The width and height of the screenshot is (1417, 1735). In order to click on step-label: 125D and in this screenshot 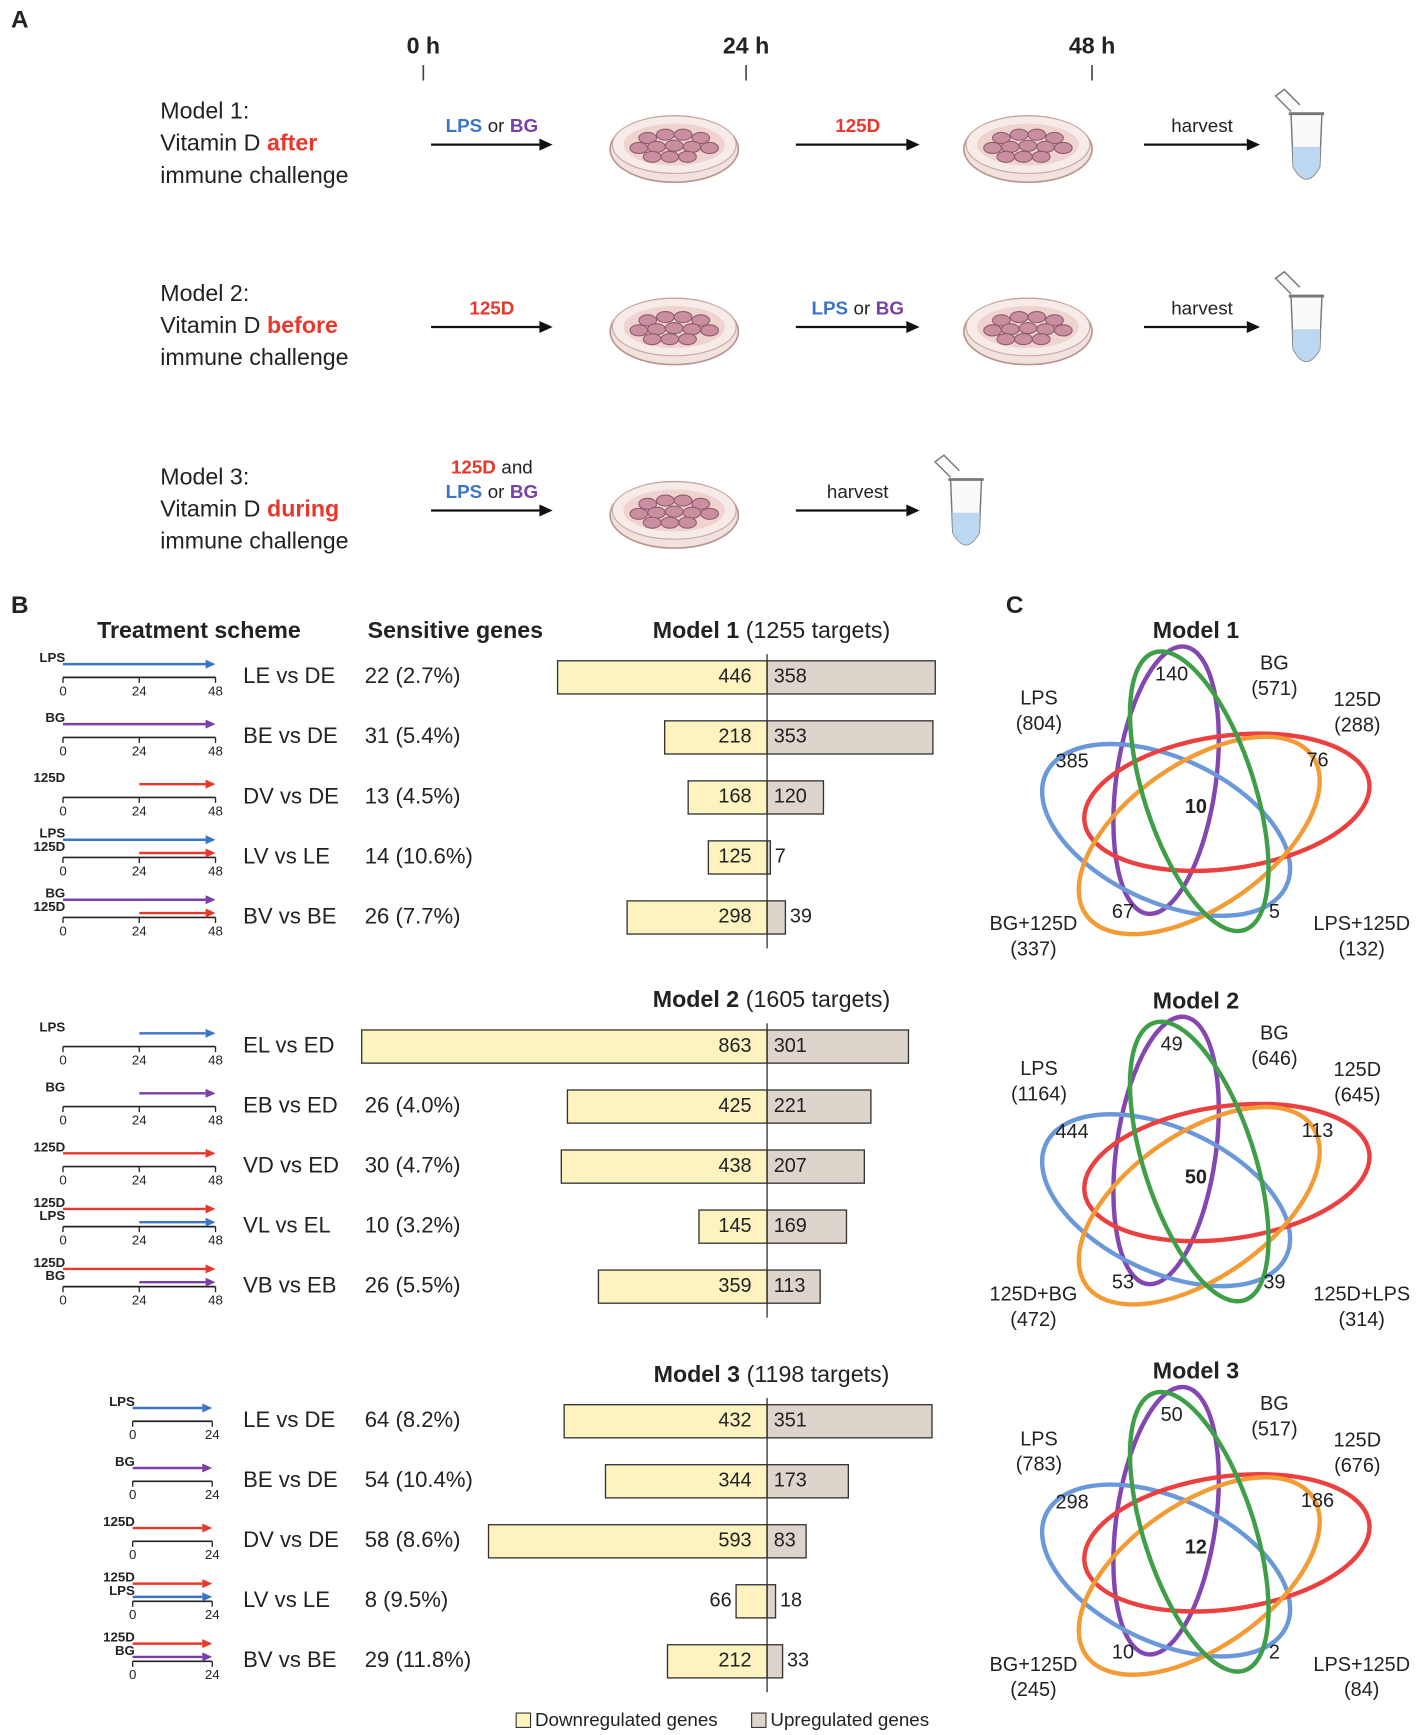, I will do `click(492, 466)`.